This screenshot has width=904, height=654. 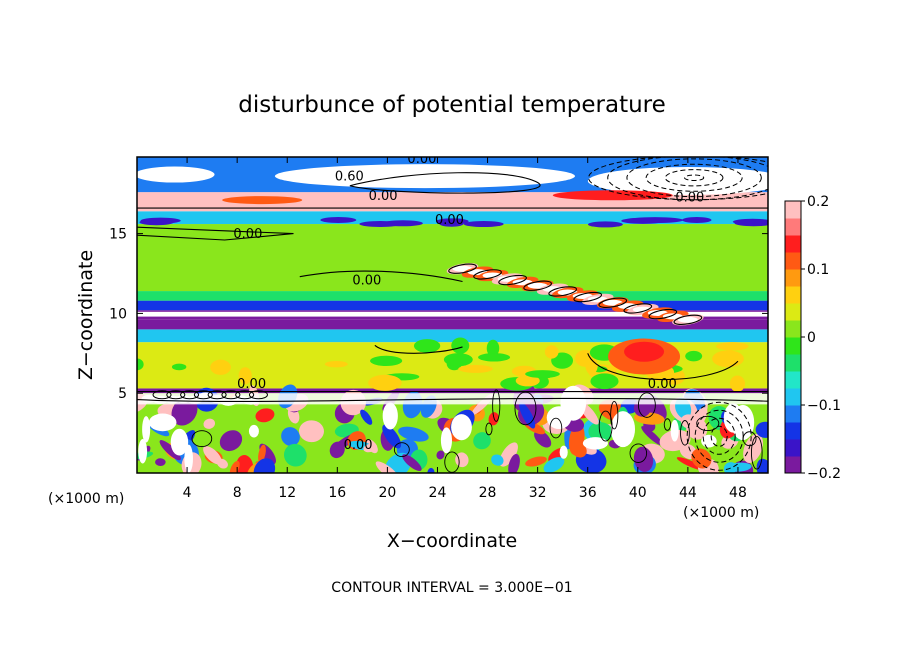 I want to click on colorbar, so click(x=793, y=337).